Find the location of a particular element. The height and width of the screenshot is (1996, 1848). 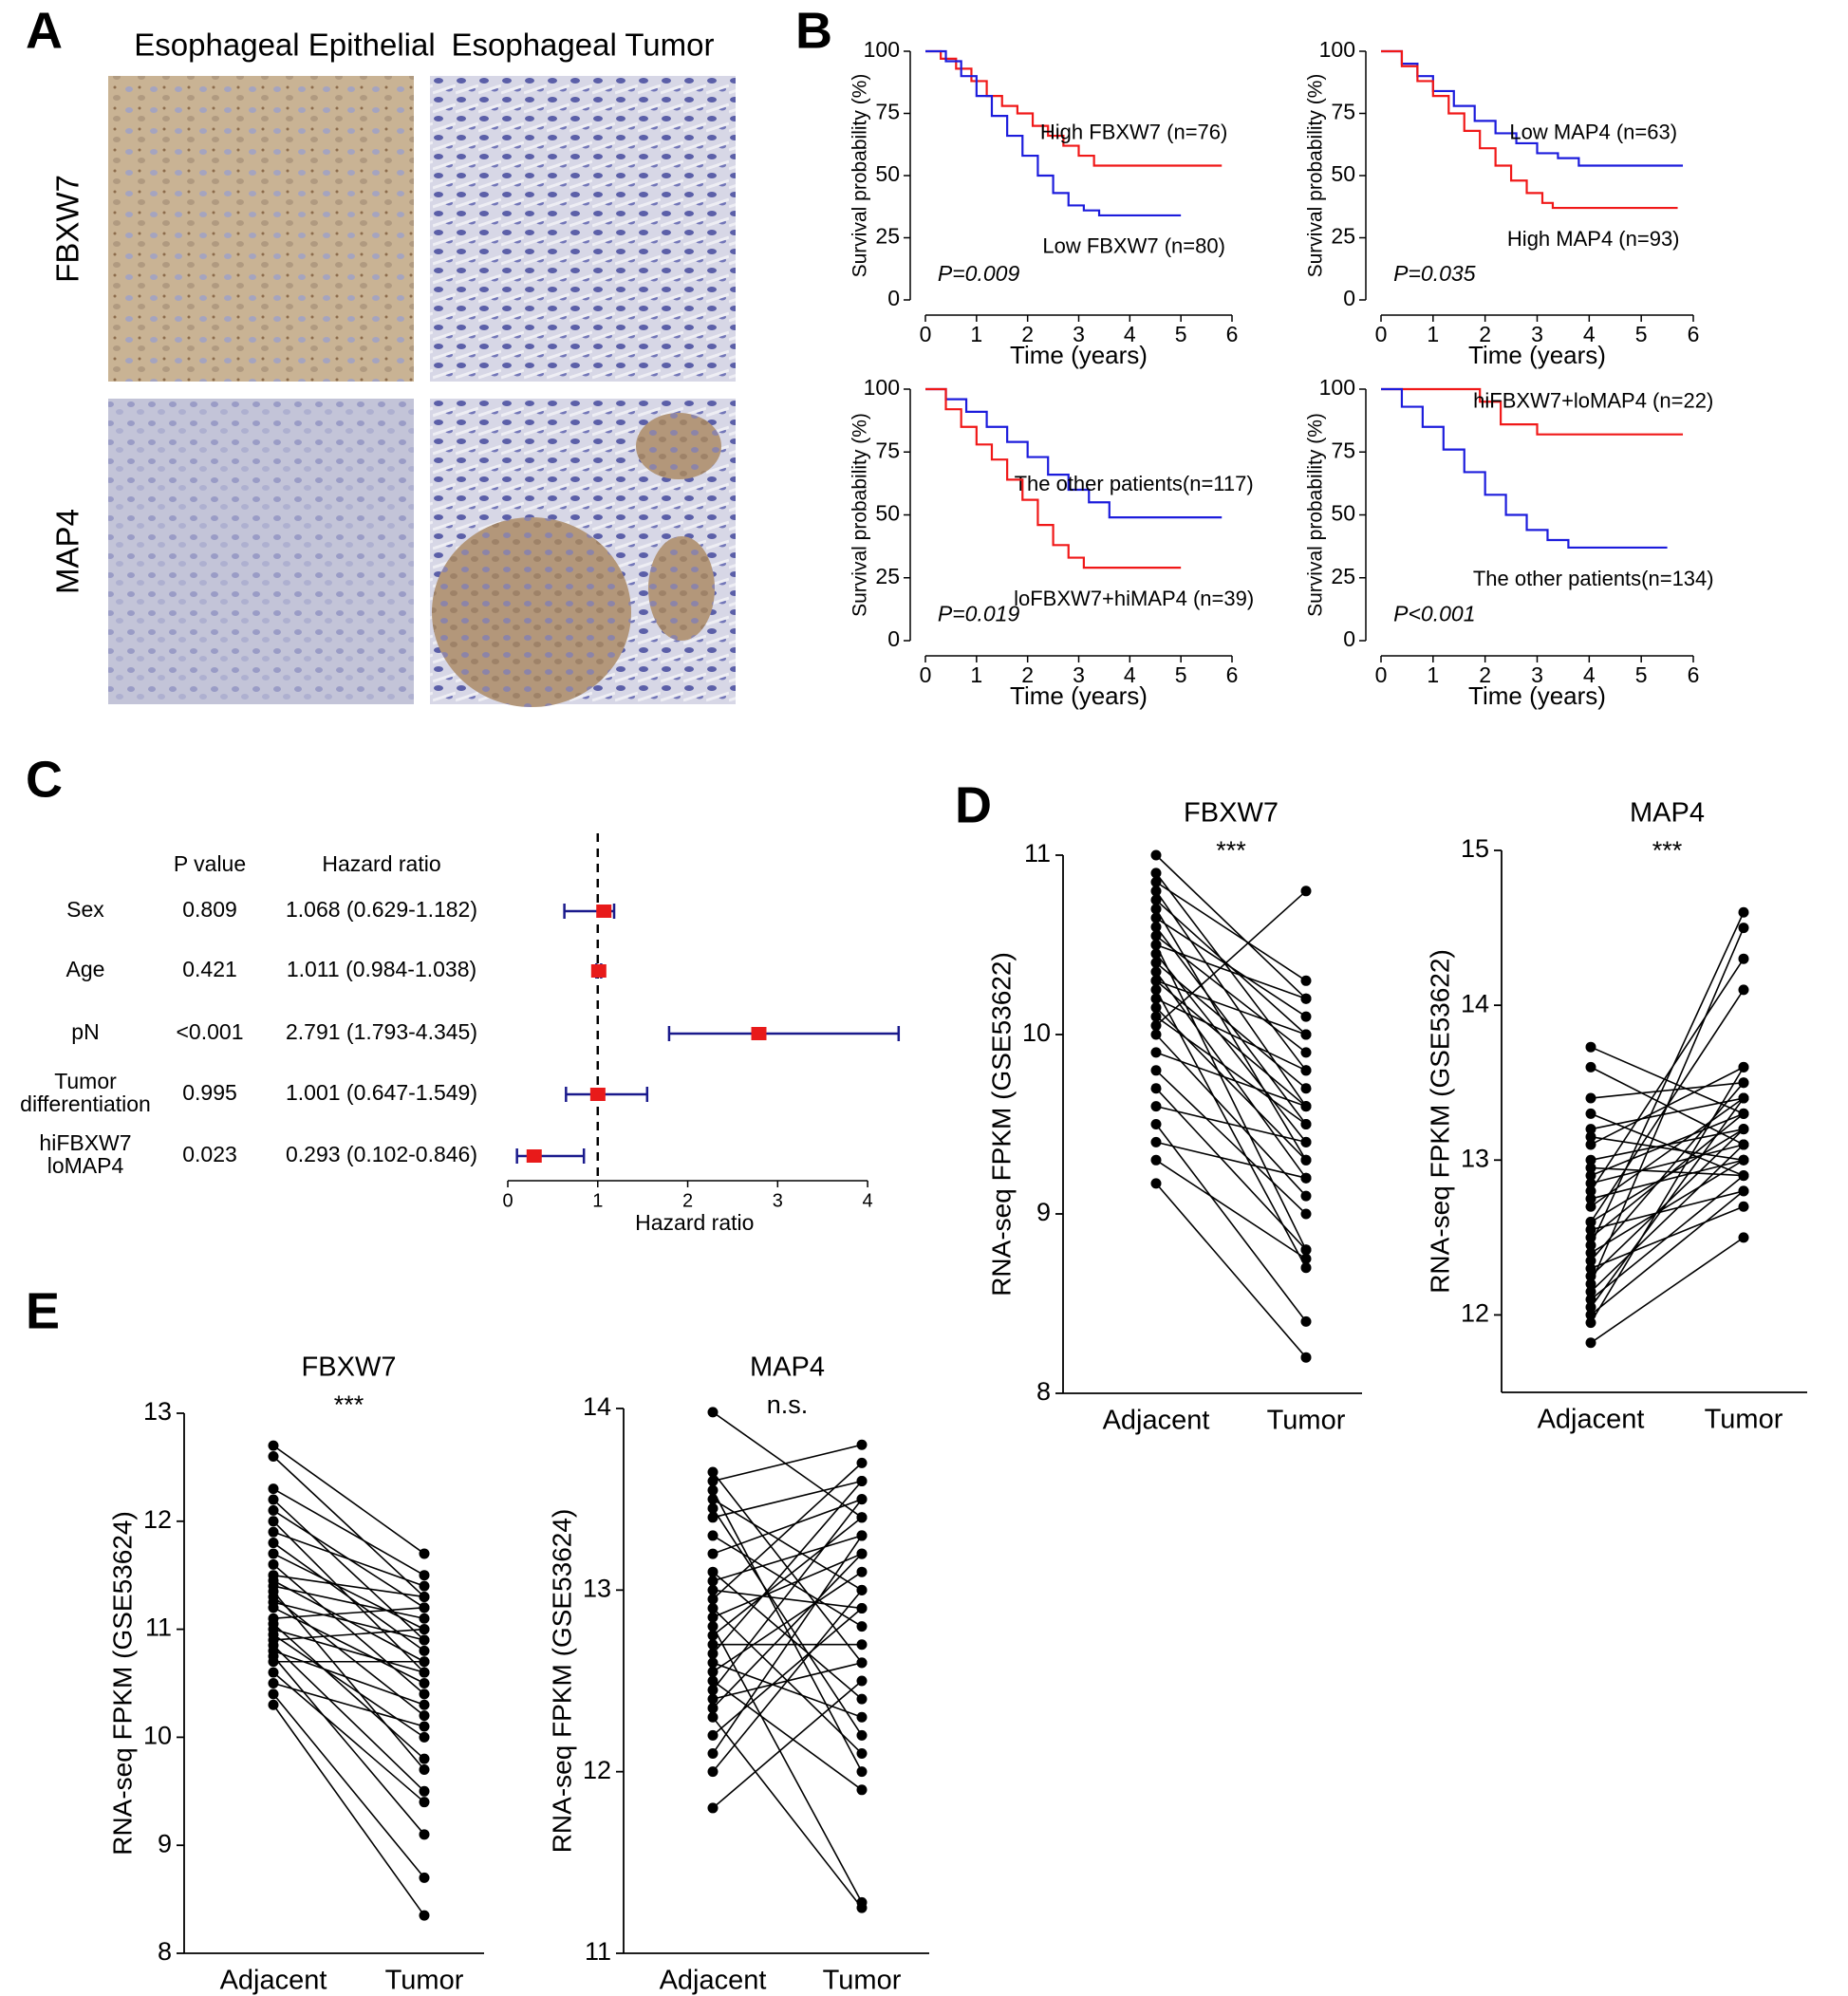

x-axis-title: Time (years) is located at coordinates (1537, 695).